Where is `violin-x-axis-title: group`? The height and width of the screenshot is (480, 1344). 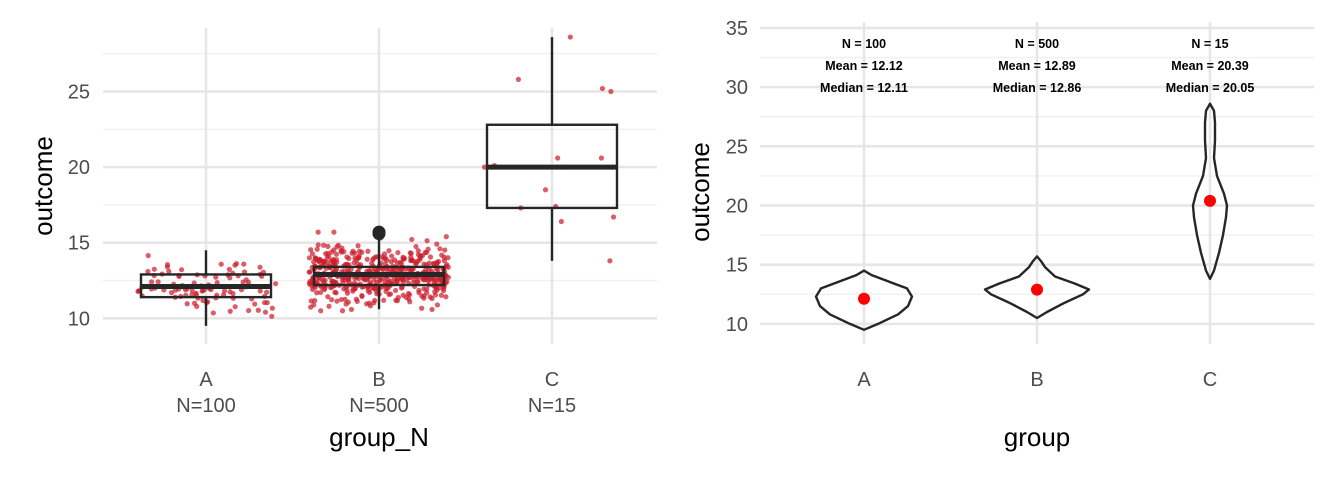 violin-x-axis-title: group is located at coordinates (1037, 437).